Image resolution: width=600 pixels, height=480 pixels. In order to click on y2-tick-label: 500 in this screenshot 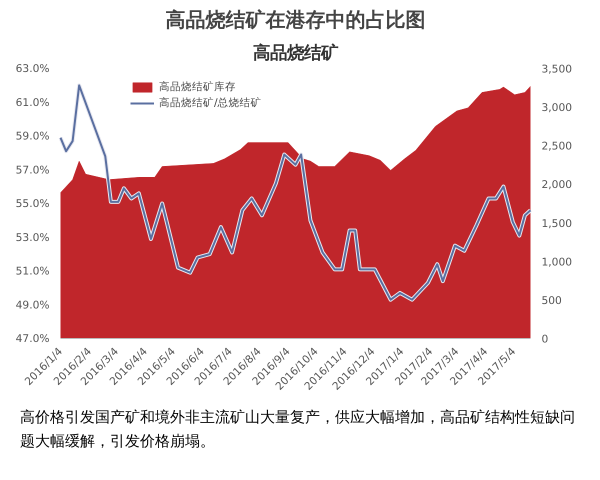, I will do `click(552, 300)`.